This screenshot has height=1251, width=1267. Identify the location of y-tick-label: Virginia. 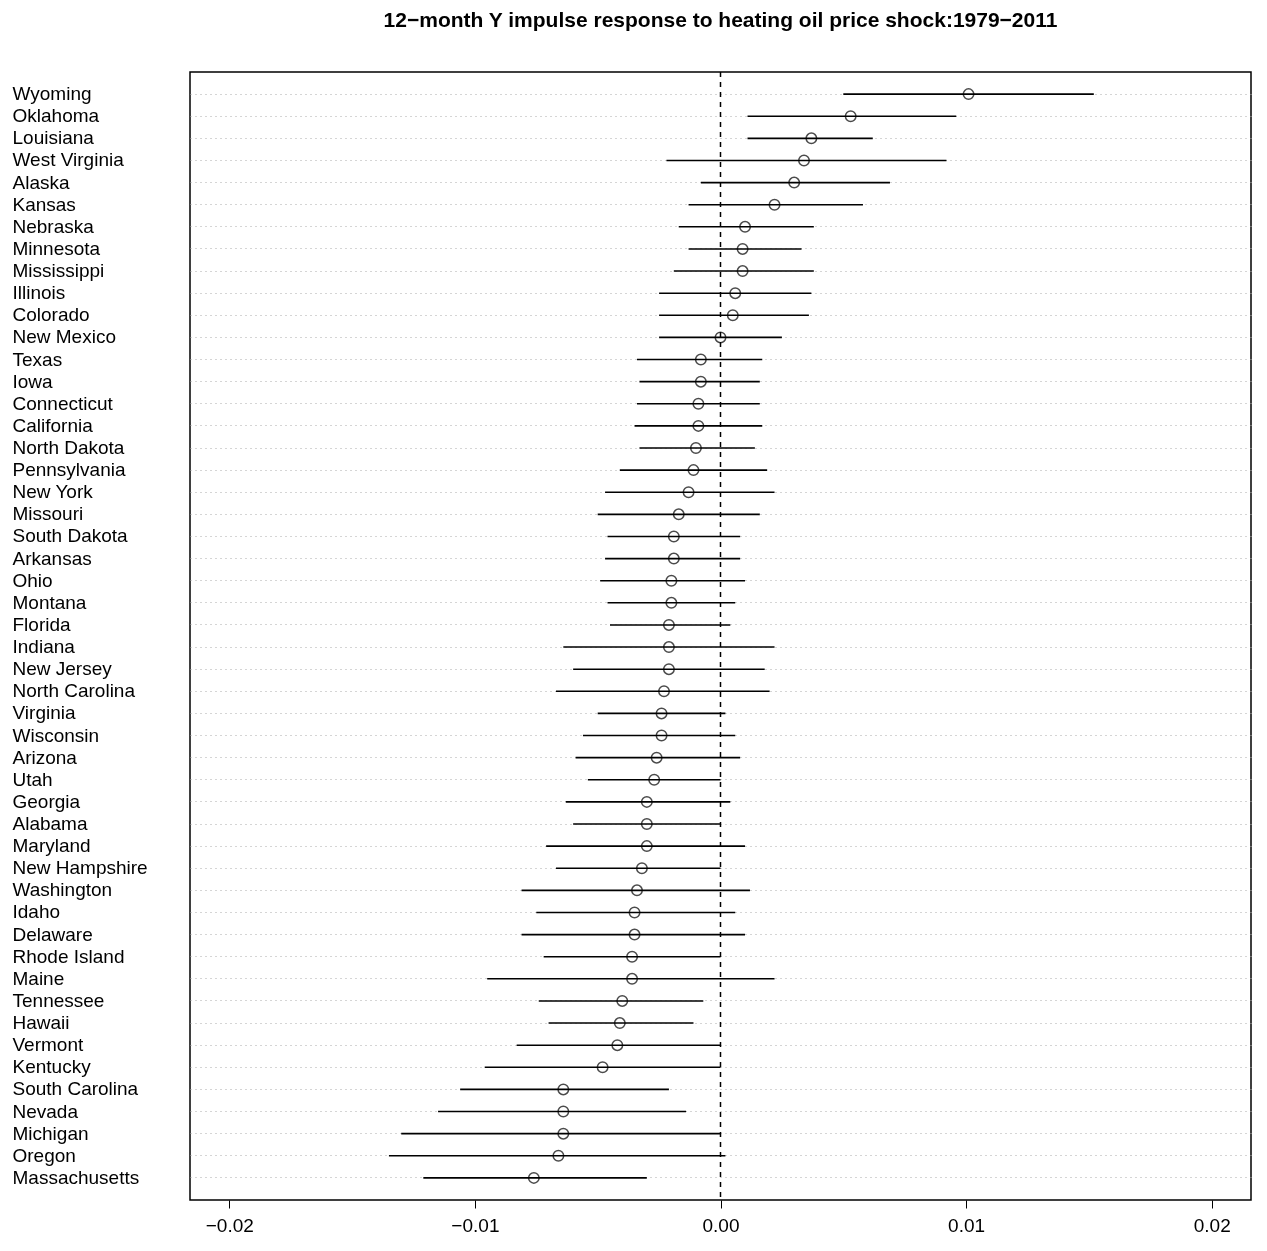
(44, 713).